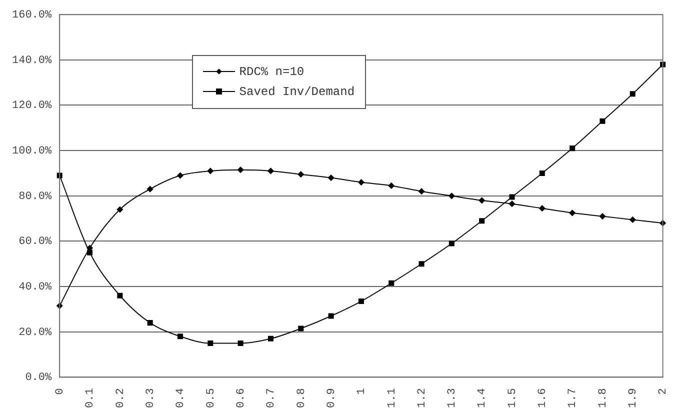 The image size is (679, 415). I want to click on x-tick-label: 0.1, so click(90, 398).